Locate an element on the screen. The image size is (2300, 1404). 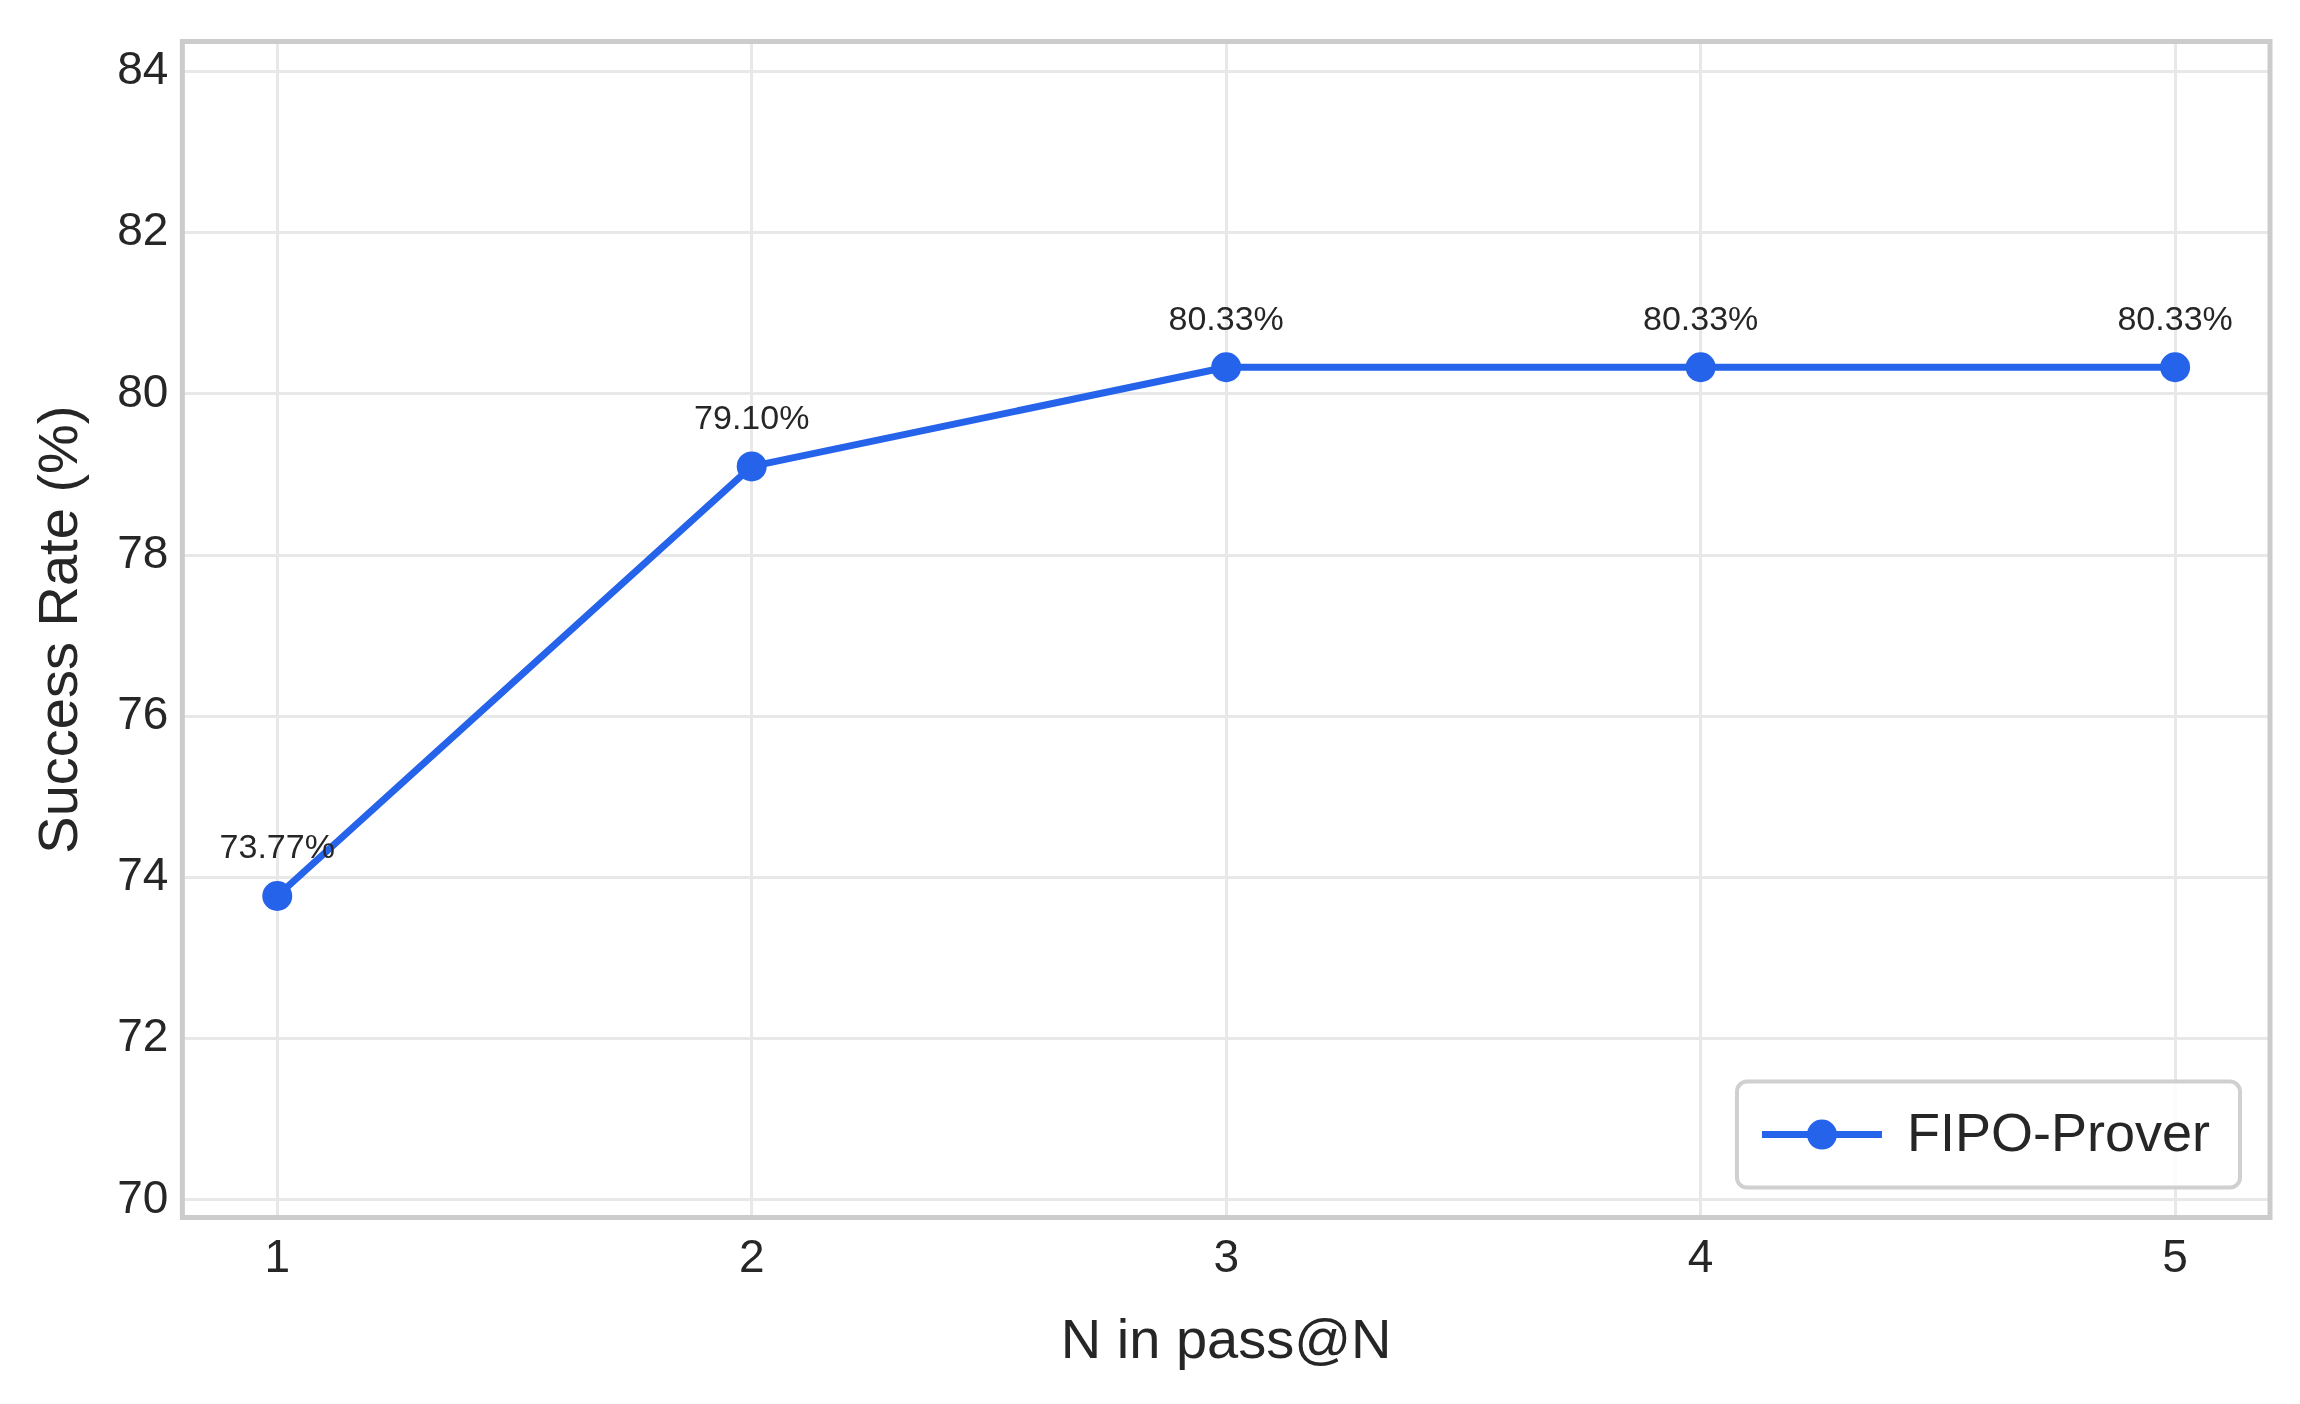
y-tick-label: 78 is located at coordinates (143, 551).